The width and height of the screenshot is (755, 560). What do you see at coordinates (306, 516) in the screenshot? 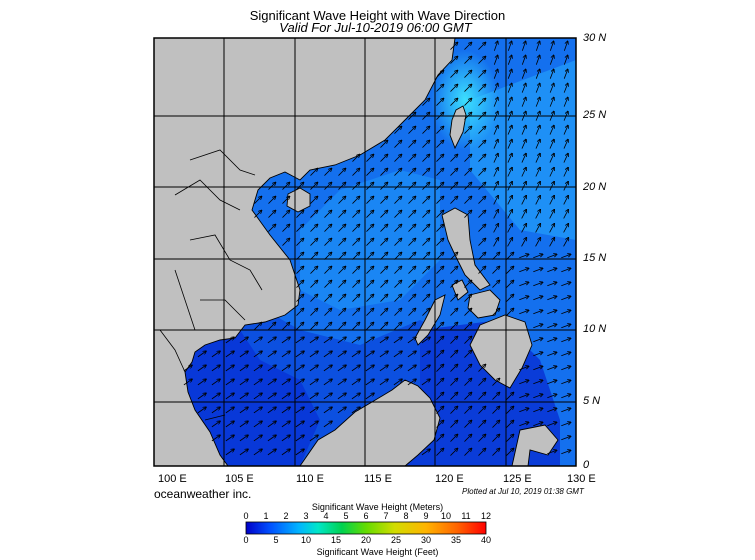
I see `meter-tick-label: 3` at bounding box center [306, 516].